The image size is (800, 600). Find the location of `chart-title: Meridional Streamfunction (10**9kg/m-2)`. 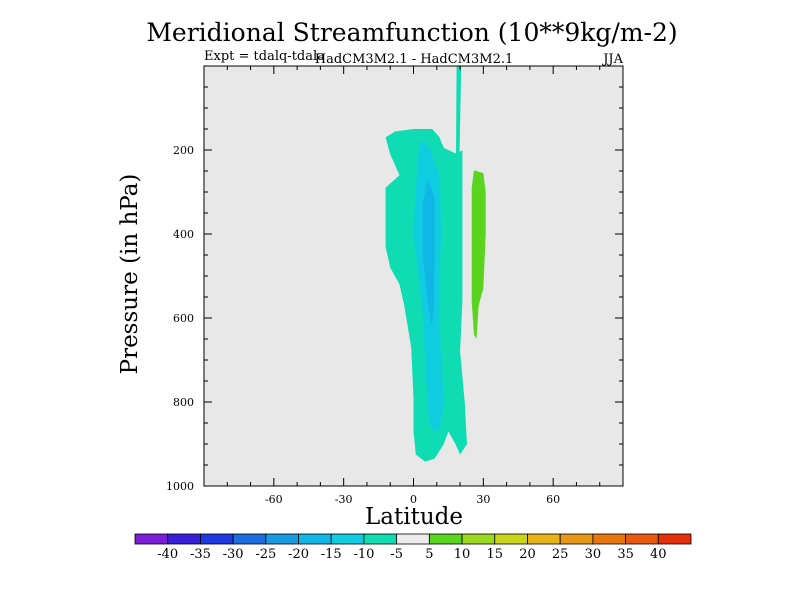

chart-title: Meridional Streamfunction (10**9kg/m-2) is located at coordinates (411, 32).